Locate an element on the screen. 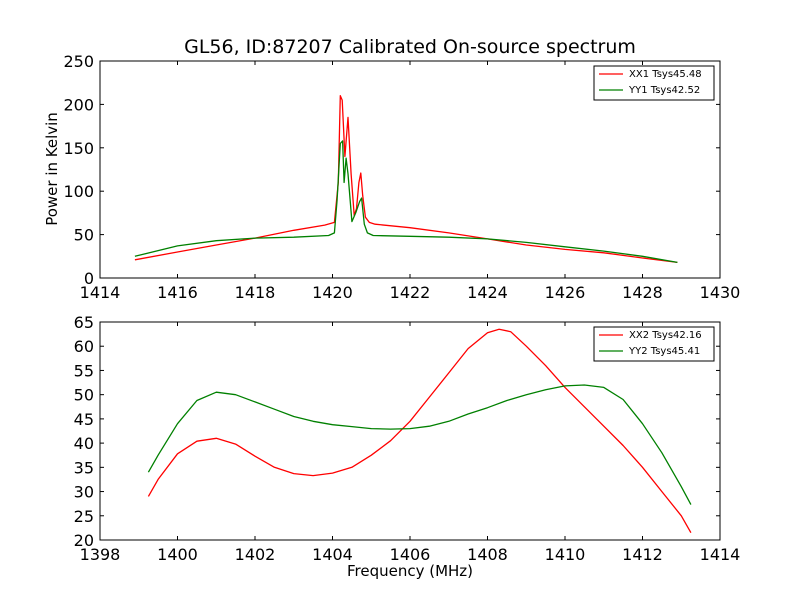 This screenshot has width=800, height=600. bottom-legend-label-2: YY2 Tsys45.41 is located at coordinates (664, 351).